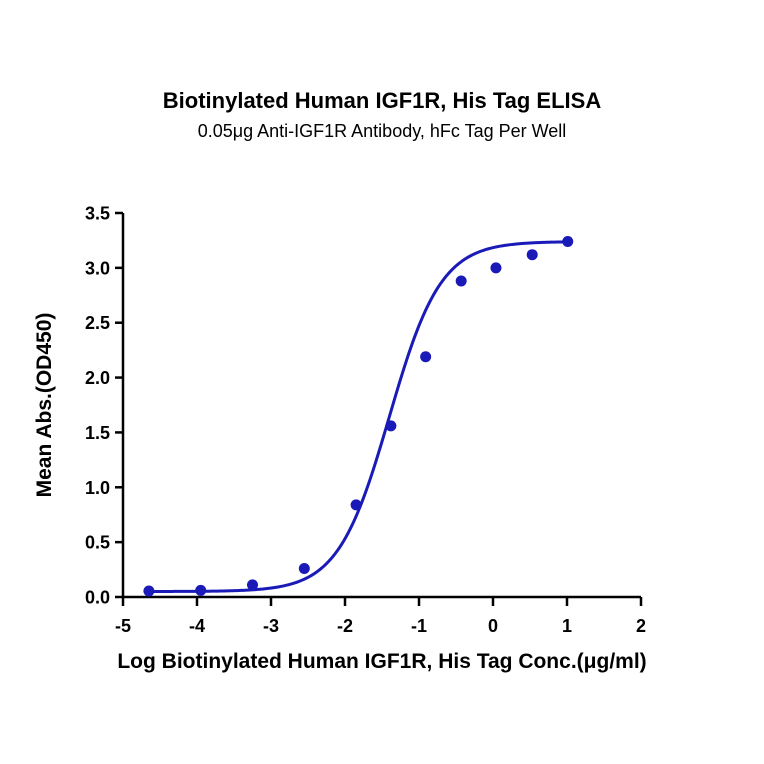  What do you see at coordinates (641, 626) in the screenshot?
I see `x-tick-label: 2` at bounding box center [641, 626].